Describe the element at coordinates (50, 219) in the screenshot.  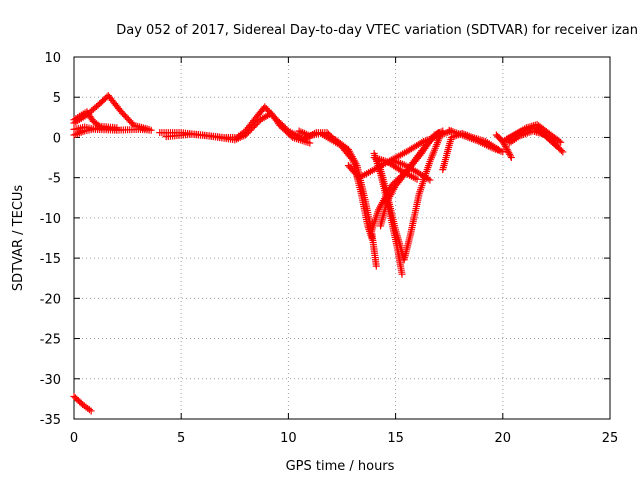
I see `y-tick-label: -10` at that location.